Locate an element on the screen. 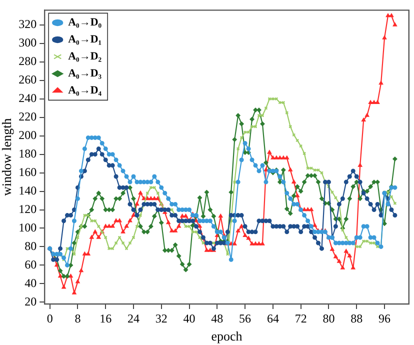 This screenshot has height=345, width=414. y-tick-label: 220 is located at coordinates (27, 117).